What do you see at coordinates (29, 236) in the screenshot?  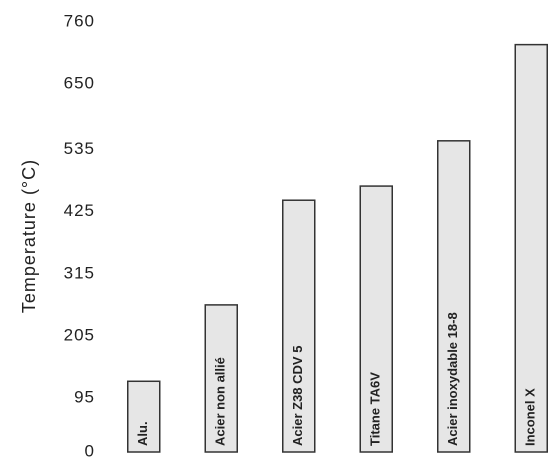 I see `y-axis-label: Temperature (°C)` at bounding box center [29, 236].